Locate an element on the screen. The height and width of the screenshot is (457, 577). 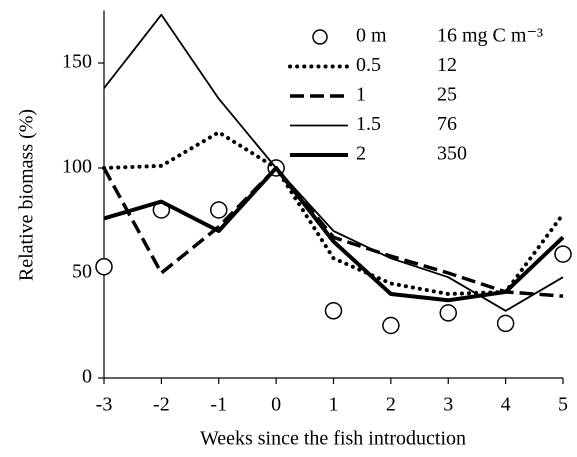
x-tick-label: -1 is located at coordinates (218, 405).